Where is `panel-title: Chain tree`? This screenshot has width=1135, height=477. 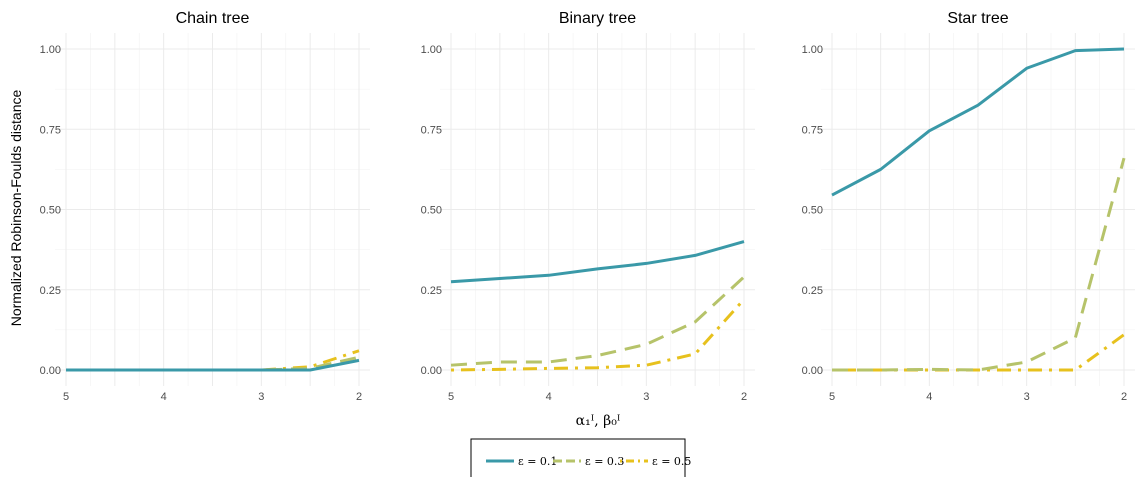
panel-title: Chain tree is located at coordinates (213, 18).